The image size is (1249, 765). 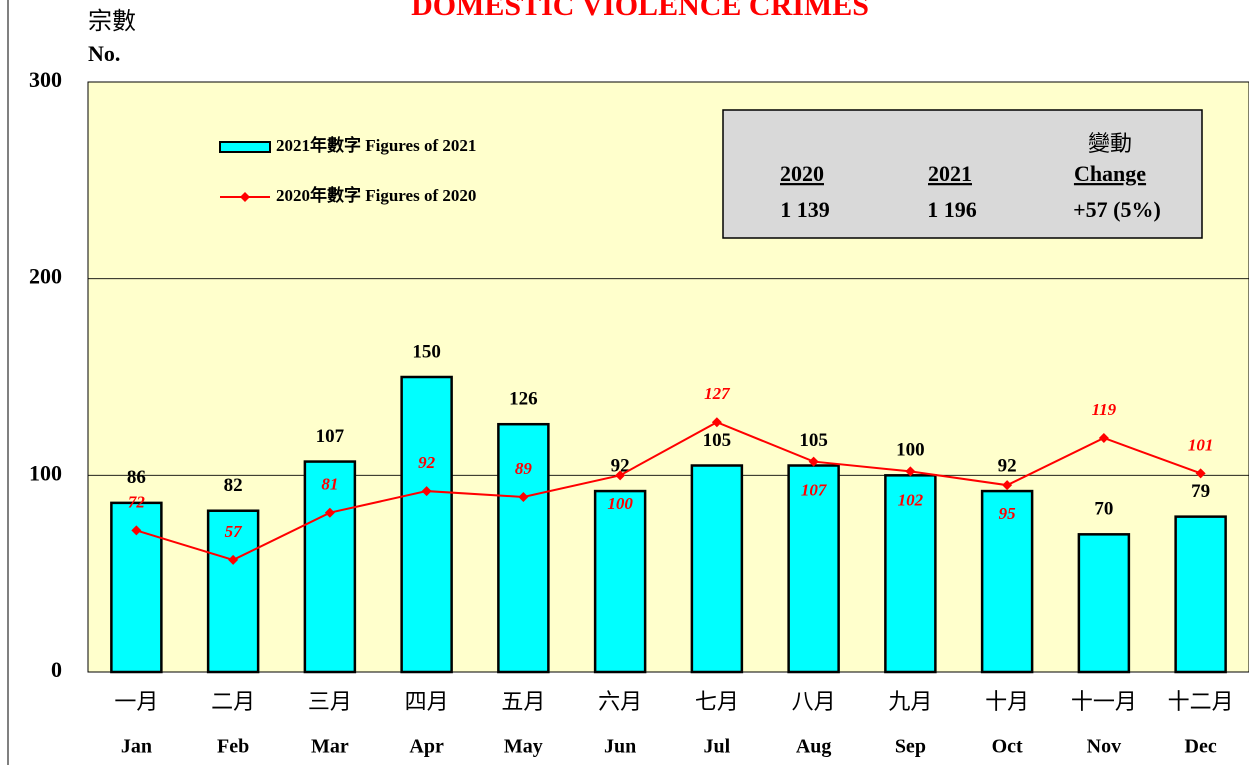 What do you see at coordinates (814, 747) in the screenshot?
I see `x-tick-label: Aug` at bounding box center [814, 747].